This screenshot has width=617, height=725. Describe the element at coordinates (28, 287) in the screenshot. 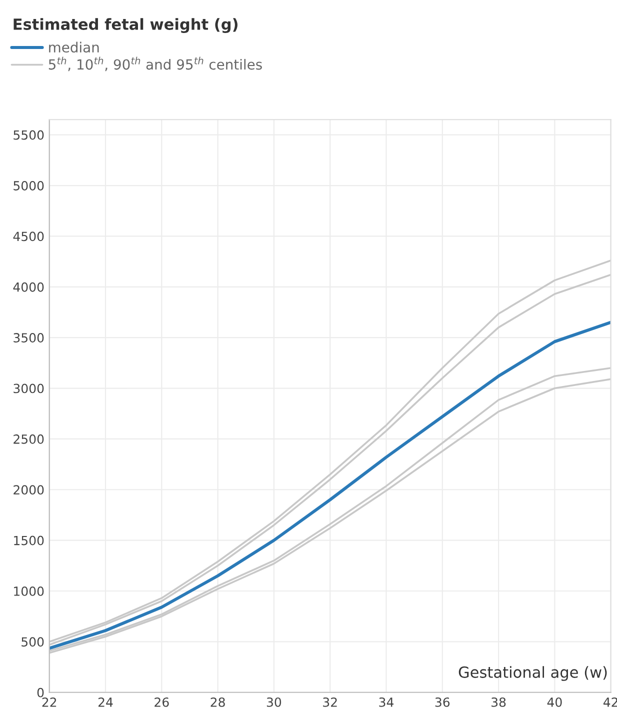

I see `y-tick-label: 4000` at that location.